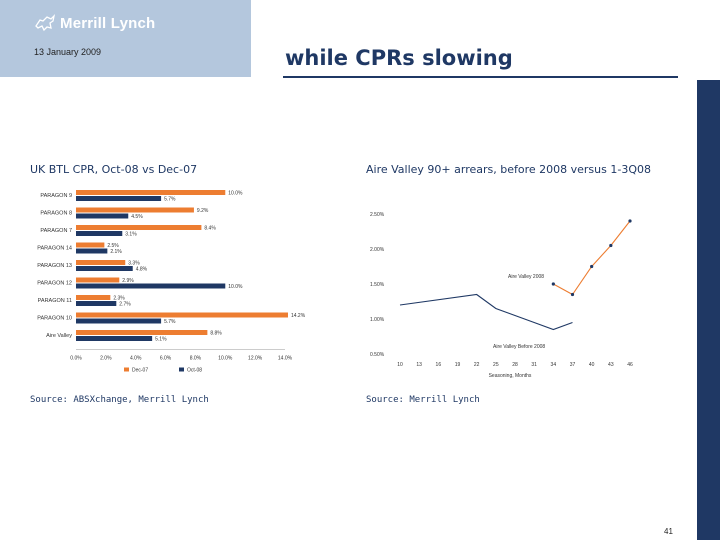 This screenshot has width=720, height=540. I want to click on series-line-2008, so click(592, 258).